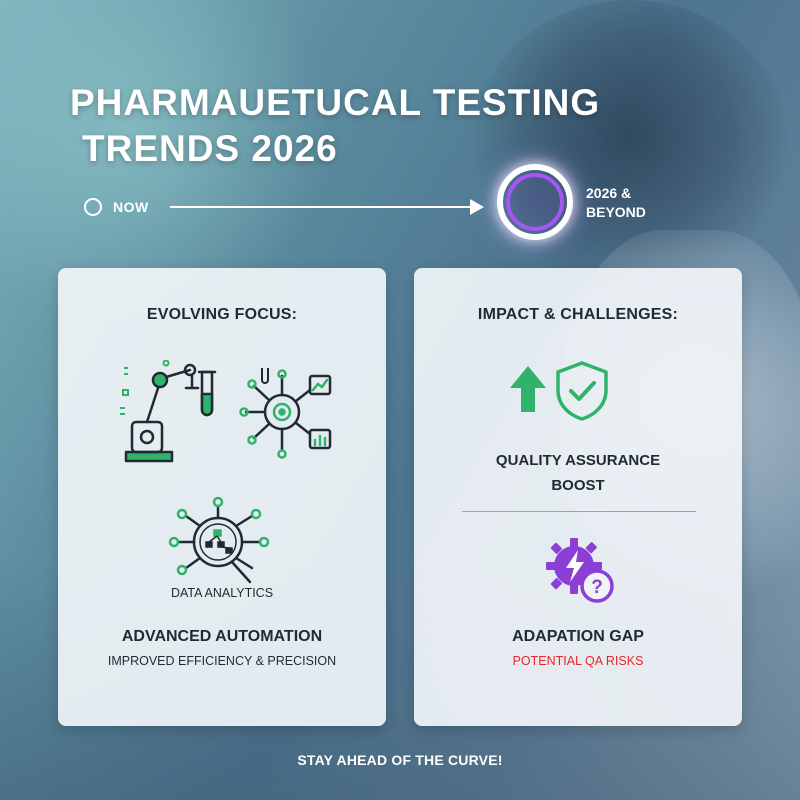 This screenshot has height=800, width=800. Describe the element at coordinates (528, 389) in the screenshot. I see `up-arrow-icon` at that location.